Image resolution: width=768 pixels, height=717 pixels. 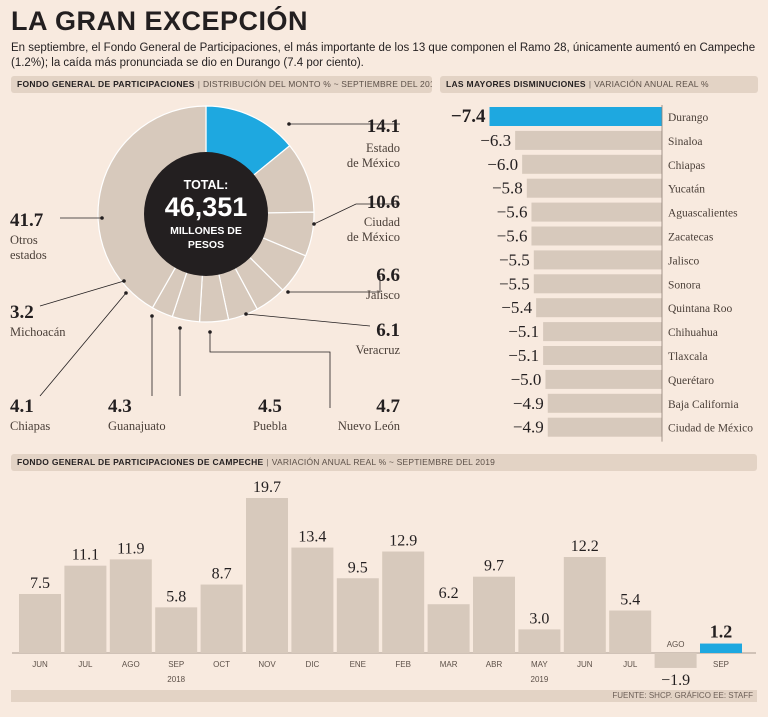 I want to click on page-title: LA GRAN EXCEPCIÓN, so click(x=160, y=21).